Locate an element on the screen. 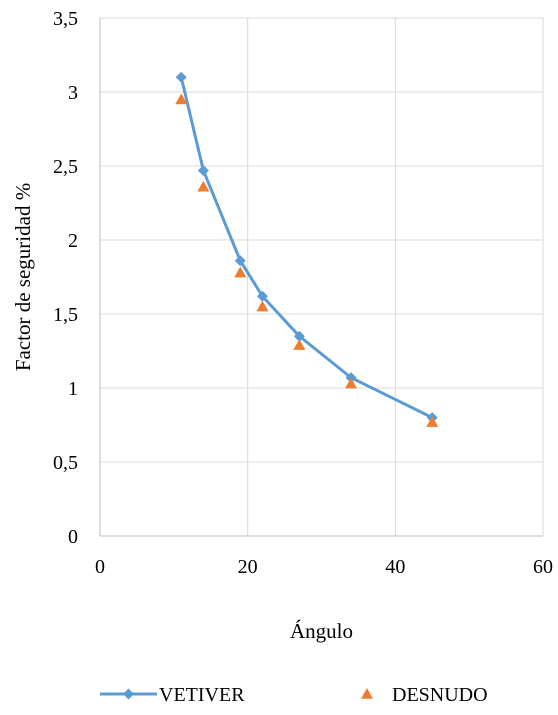 Image resolution: width=558 pixels, height=715 pixels. x-tick-label: 40 is located at coordinates (395, 567).